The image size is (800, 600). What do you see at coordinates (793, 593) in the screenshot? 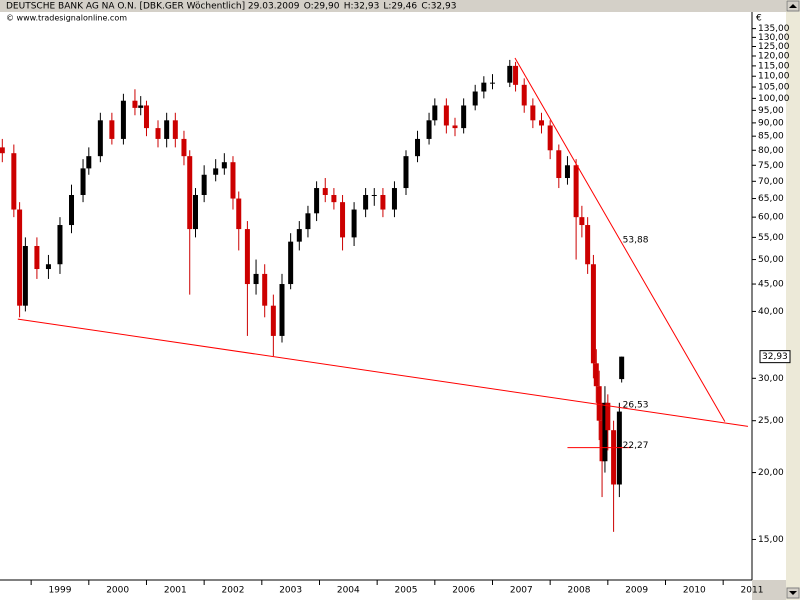
I see `scroll-down-arrow` at bounding box center [793, 593].